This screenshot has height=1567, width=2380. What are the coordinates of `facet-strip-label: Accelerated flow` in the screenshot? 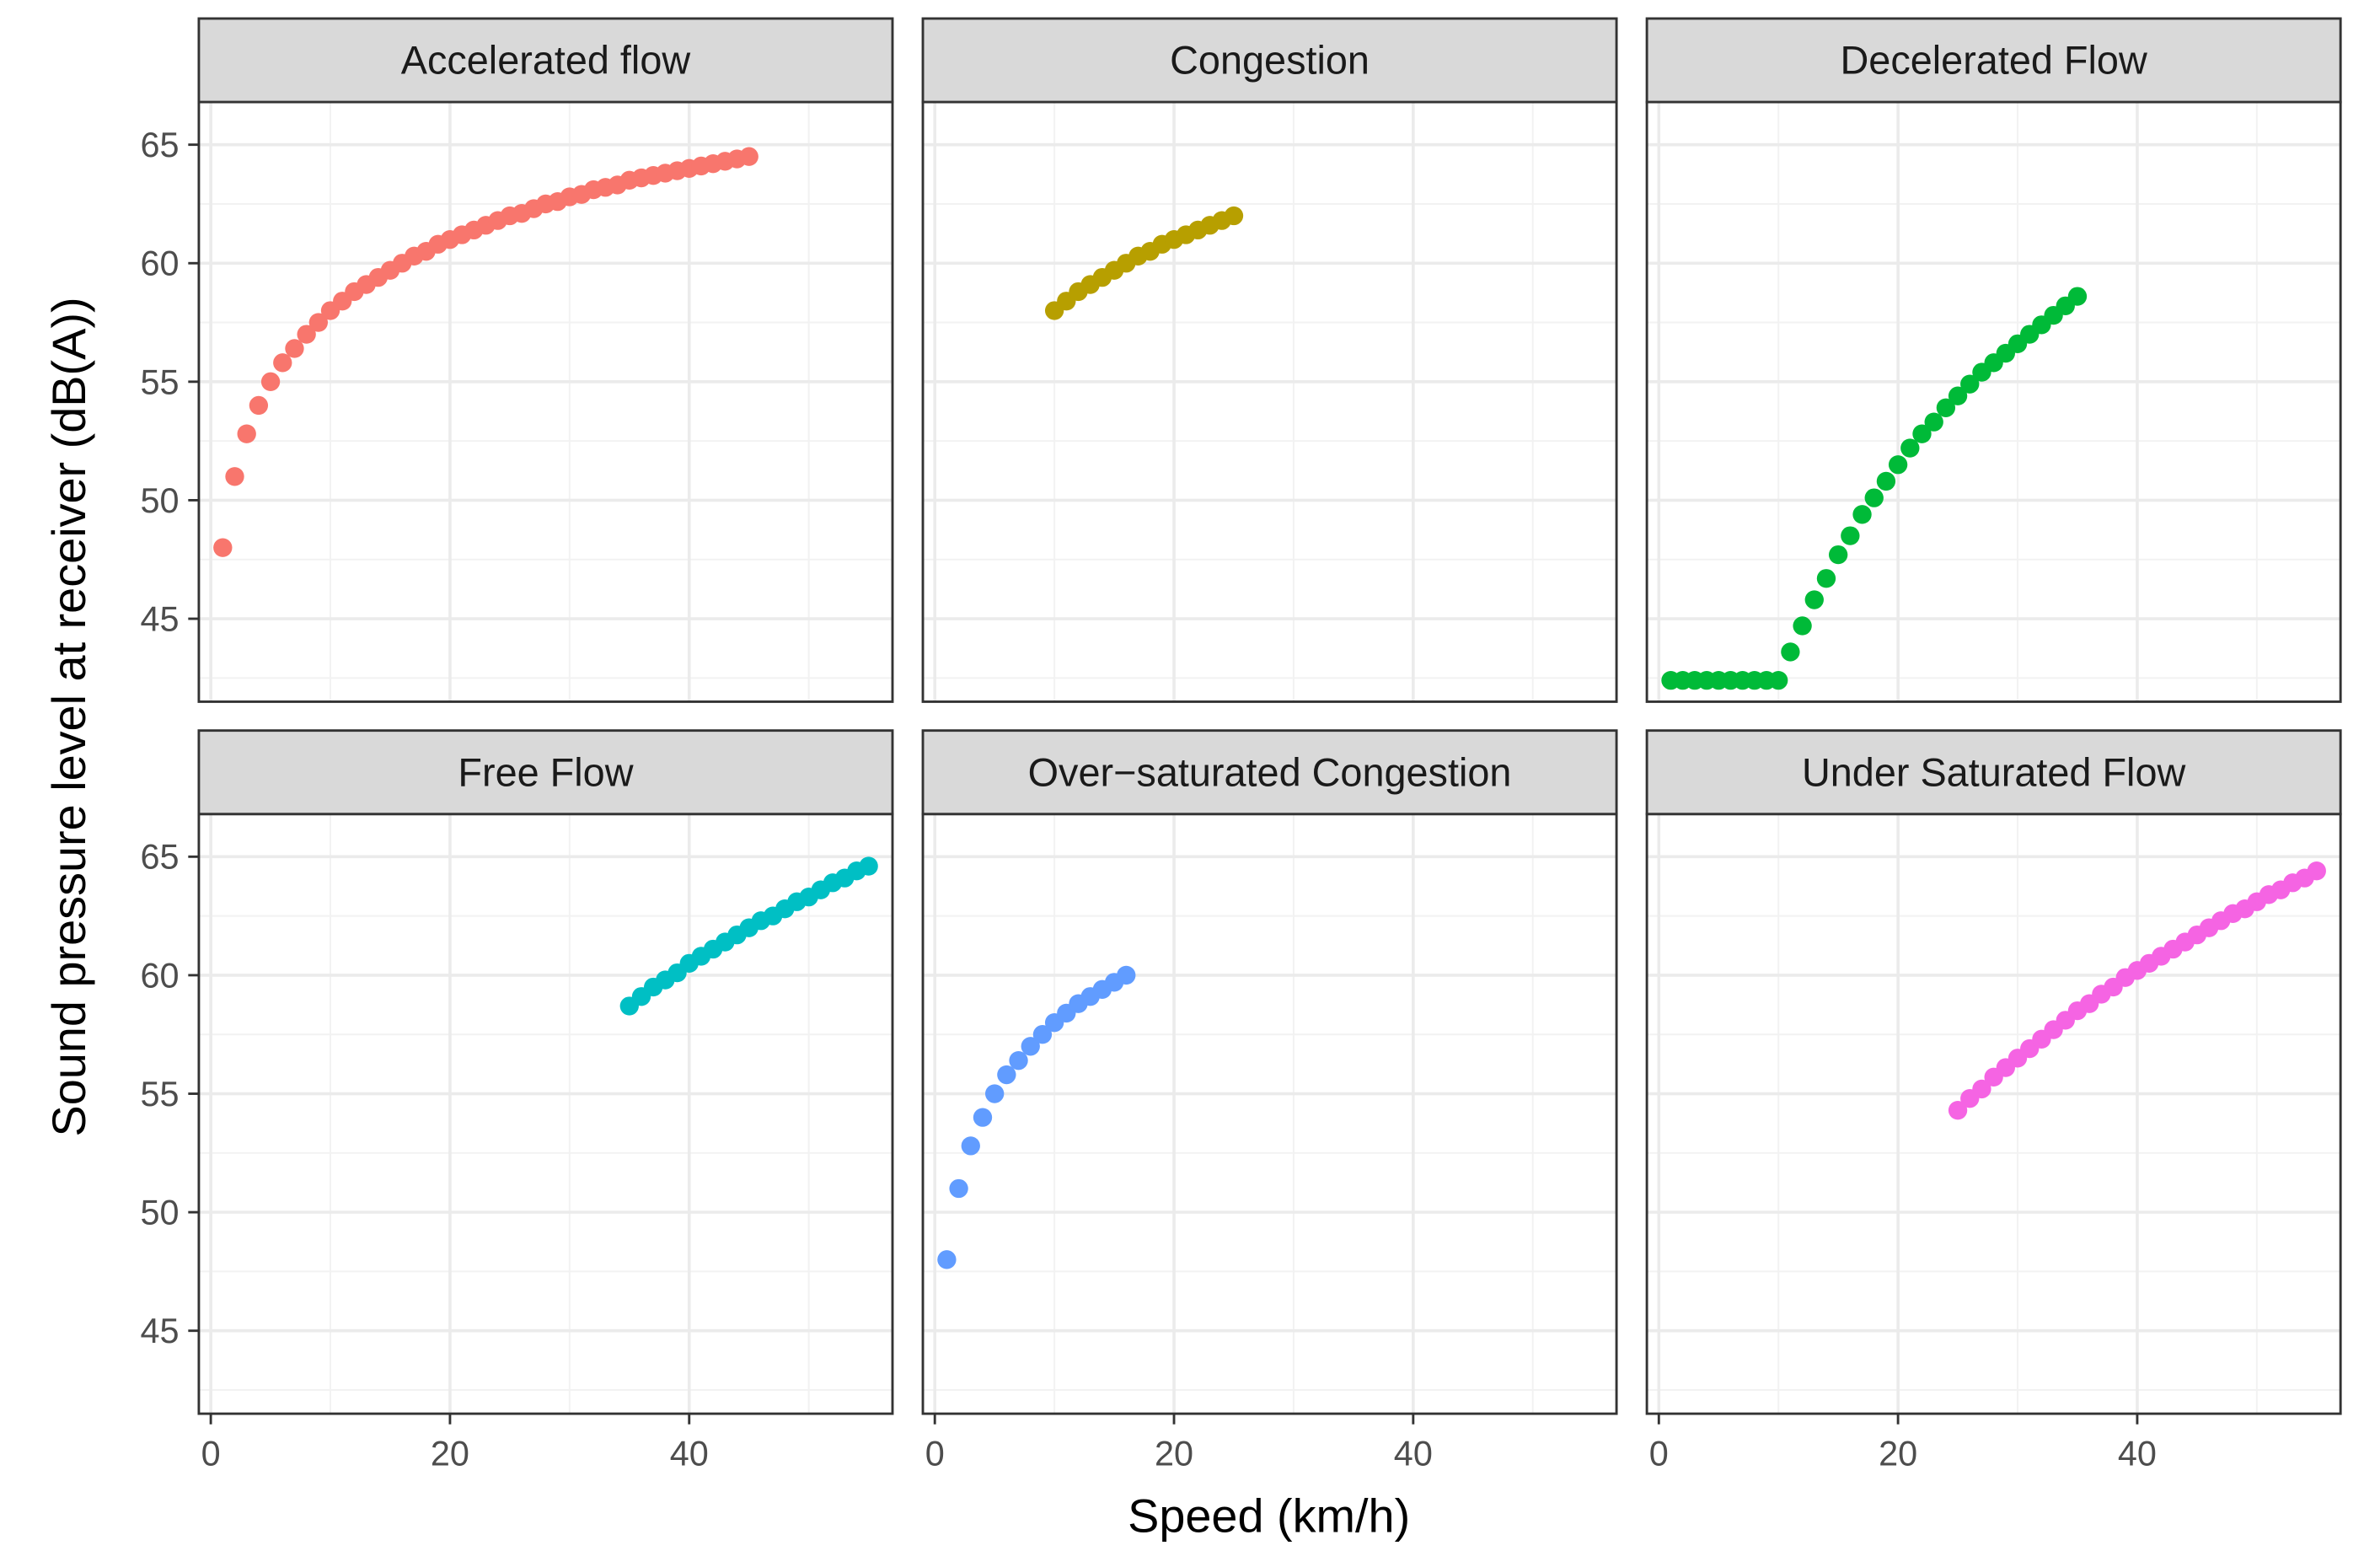 It's located at (546, 61).